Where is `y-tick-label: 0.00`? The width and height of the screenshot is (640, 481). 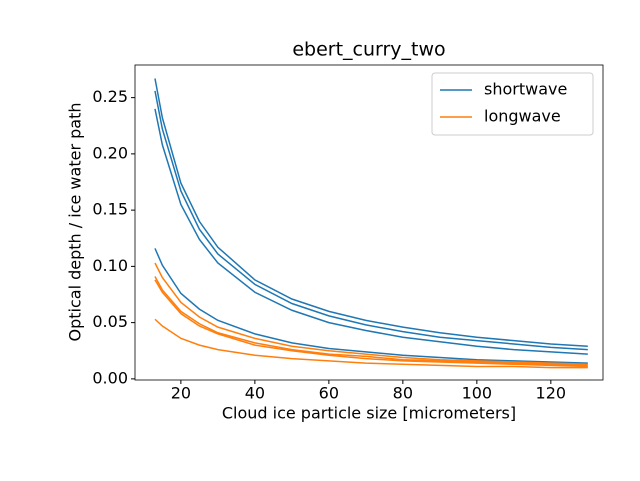
y-tick-label: 0.00 is located at coordinates (110, 377).